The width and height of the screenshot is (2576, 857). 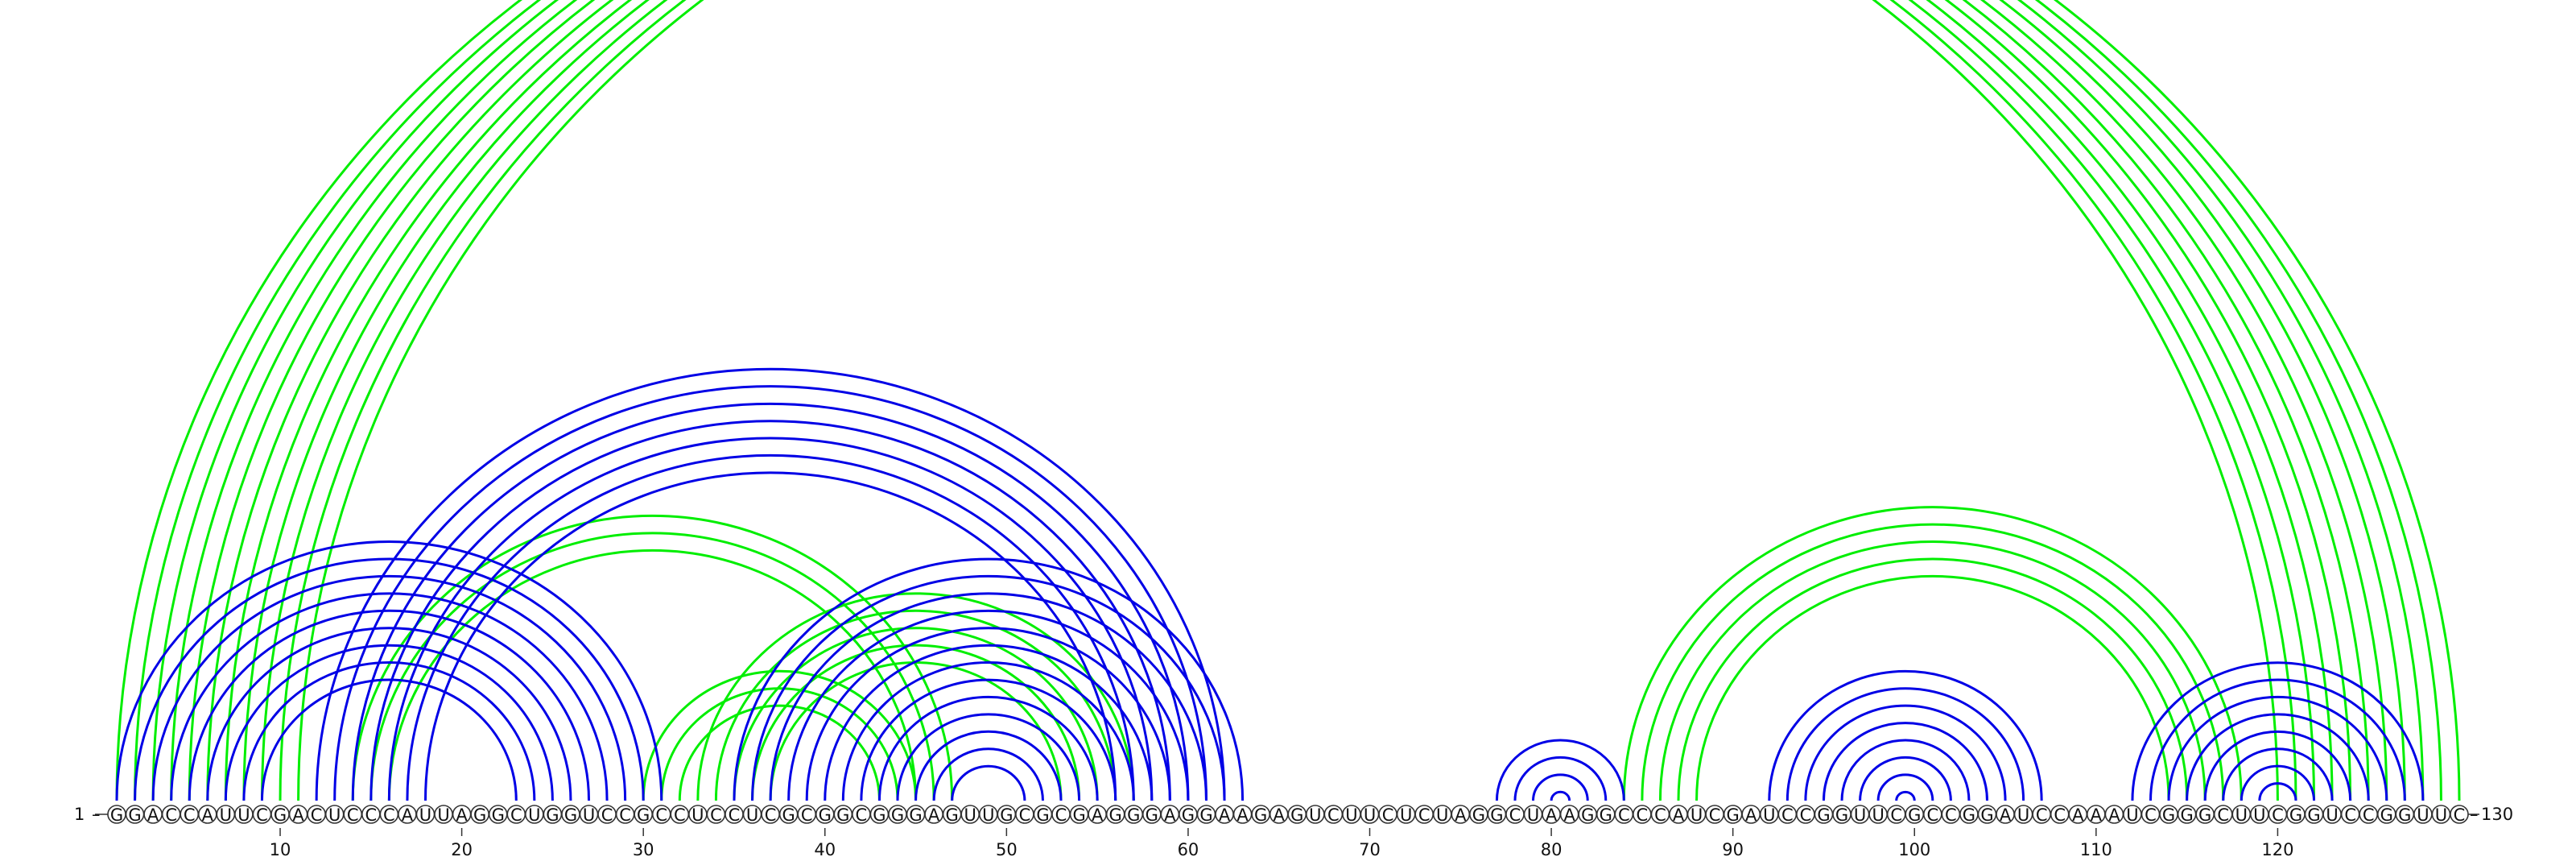 What do you see at coordinates (534, 815) in the screenshot?
I see `nucleotide-letter-24: U` at bounding box center [534, 815].